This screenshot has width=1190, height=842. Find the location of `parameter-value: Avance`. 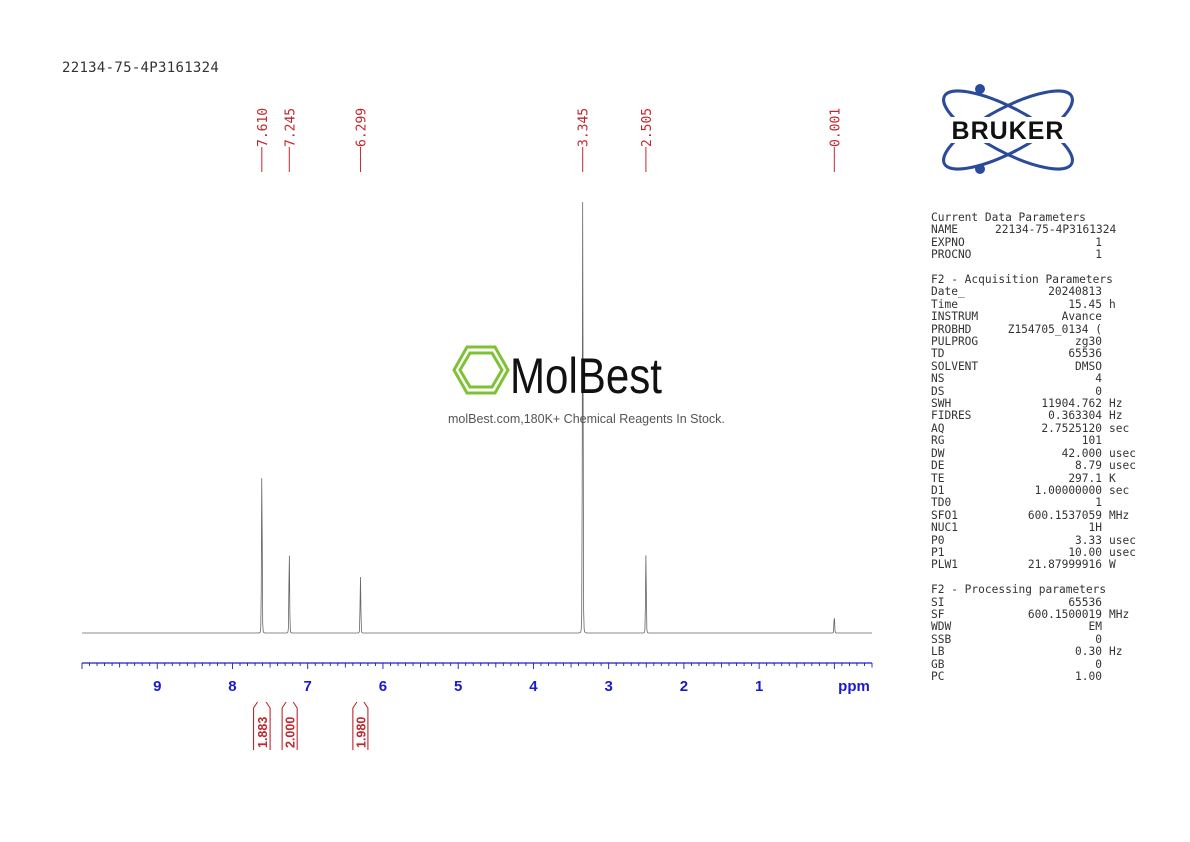

parameter-value: Avance is located at coordinates (1081, 317).